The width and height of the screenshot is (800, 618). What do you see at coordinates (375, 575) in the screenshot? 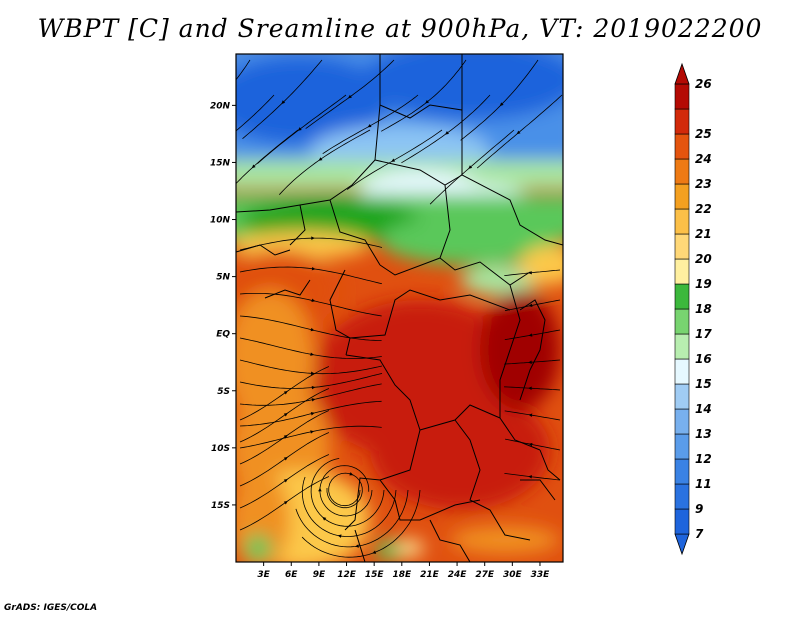
I see `lon-tick-label: 15E` at bounding box center [375, 575].